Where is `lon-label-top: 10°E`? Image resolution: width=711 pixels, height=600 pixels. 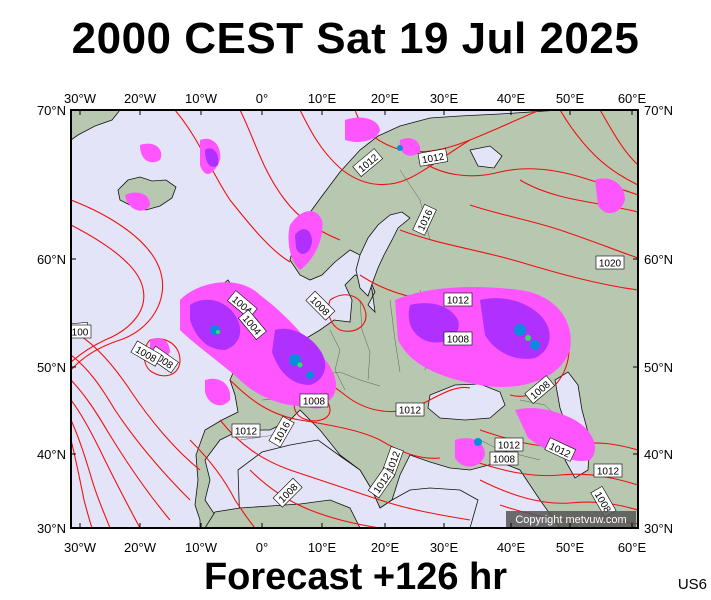
lon-label-top: 10°E is located at coordinates (322, 98).